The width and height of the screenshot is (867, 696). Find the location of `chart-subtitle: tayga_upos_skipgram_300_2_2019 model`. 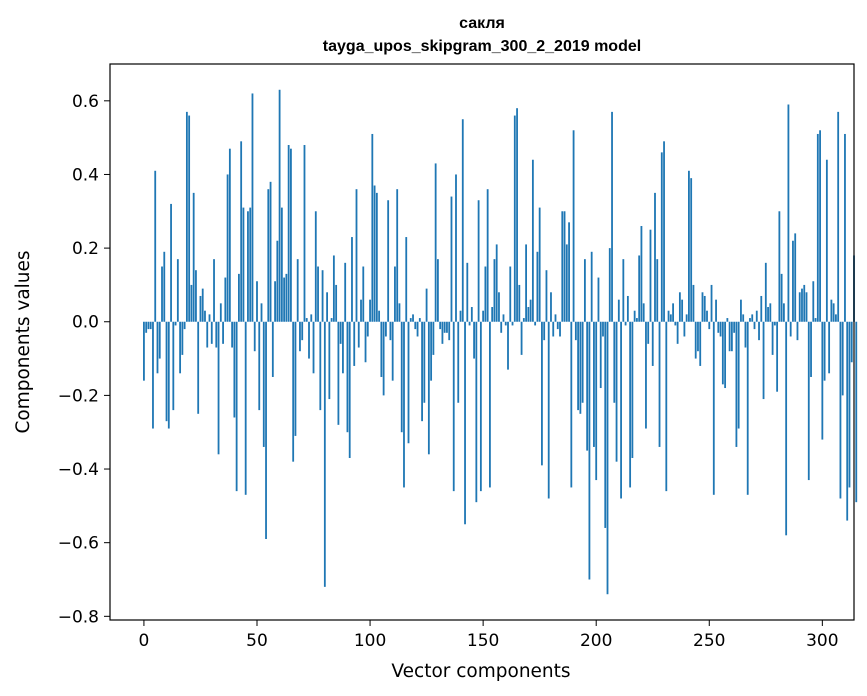

chart-subtitle: tayga_upos_skipgram_300_2_2019 model is located at coordinates (482, 46).